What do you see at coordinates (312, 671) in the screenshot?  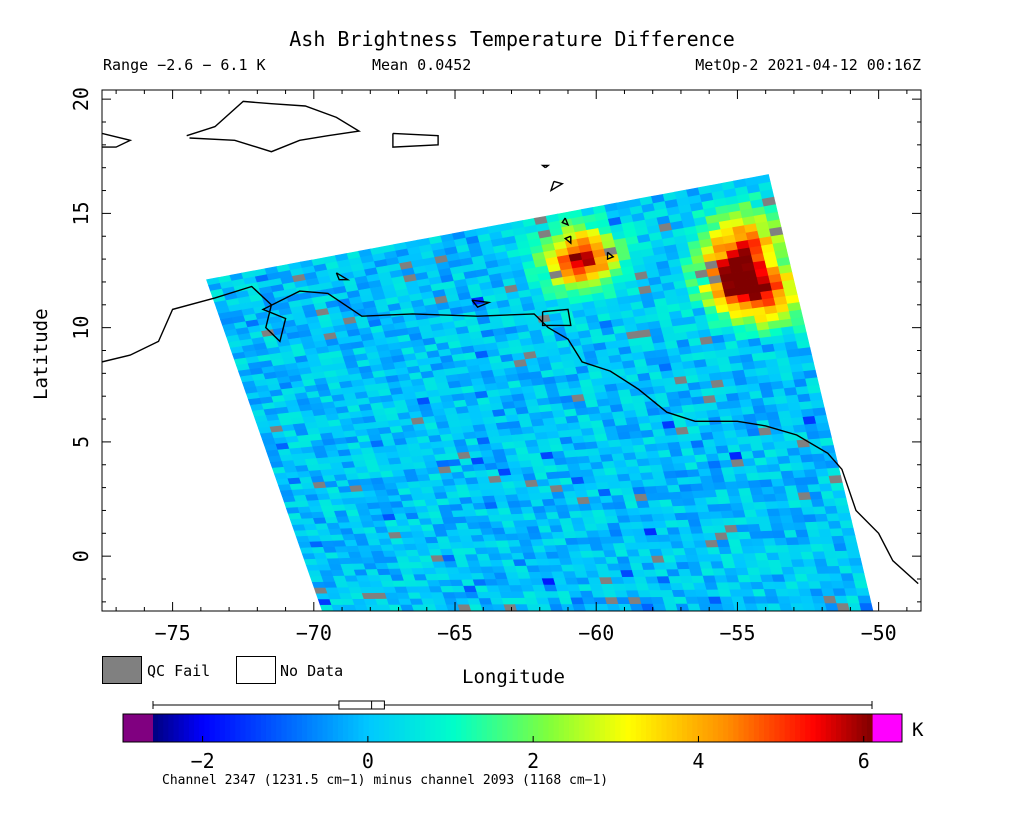 I see `no-data-label: No Data` at bounding box center [312, 671].